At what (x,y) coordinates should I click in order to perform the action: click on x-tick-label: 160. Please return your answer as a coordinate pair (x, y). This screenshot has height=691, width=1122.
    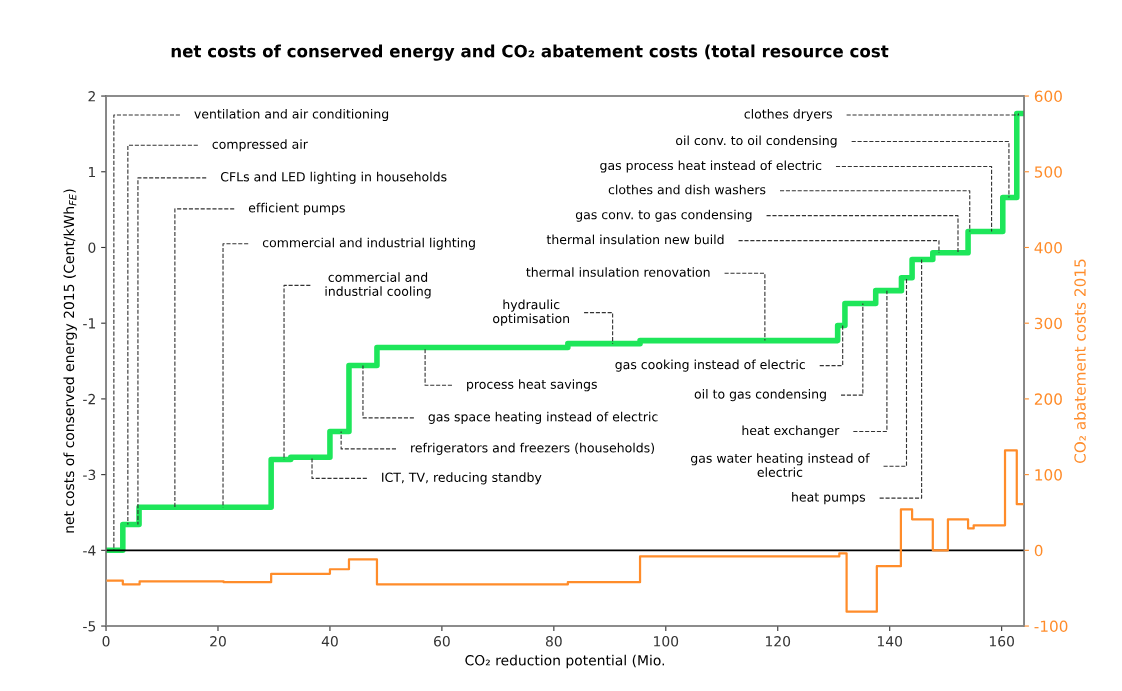
    Looking at the image, I should click on (1001, 641).